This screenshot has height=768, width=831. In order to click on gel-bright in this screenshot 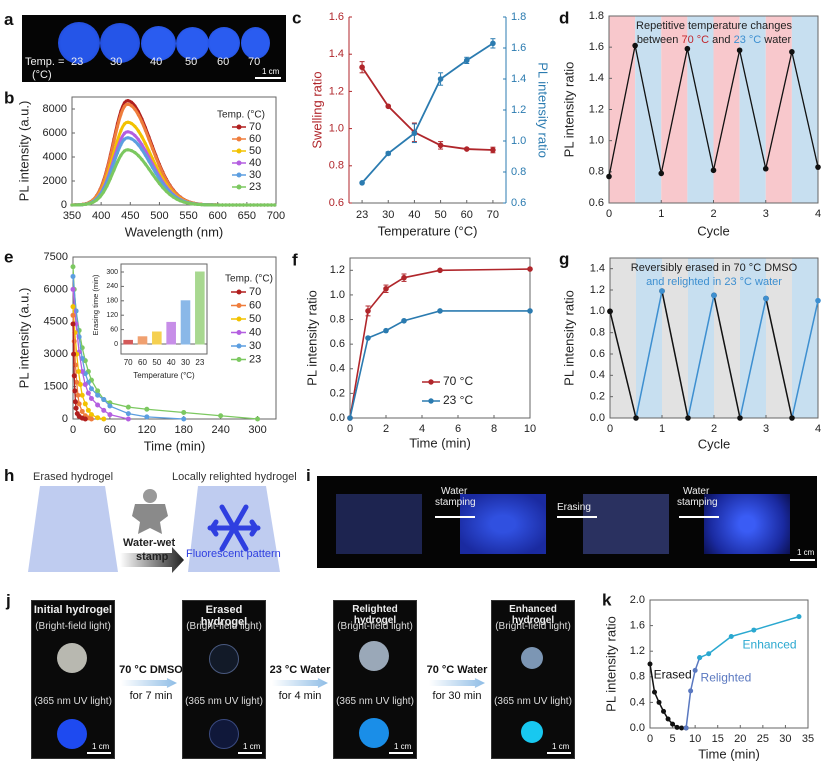, I will do `click(72, 658)`.